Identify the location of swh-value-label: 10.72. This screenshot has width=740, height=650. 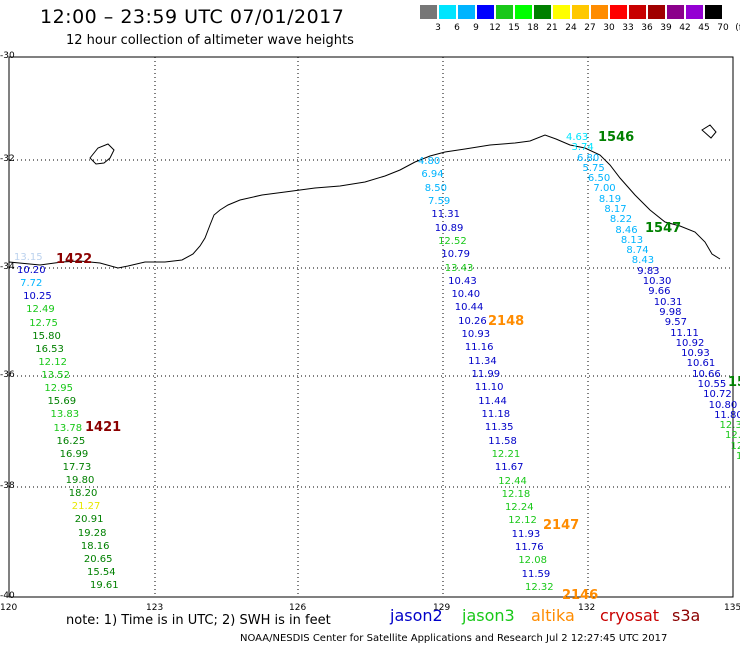
(717, 395).